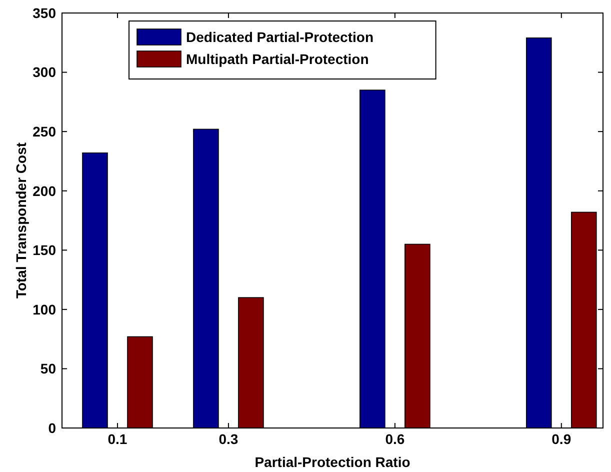  I want to click on legend-label: Multipath Partial-Protection, so click(277, 58).